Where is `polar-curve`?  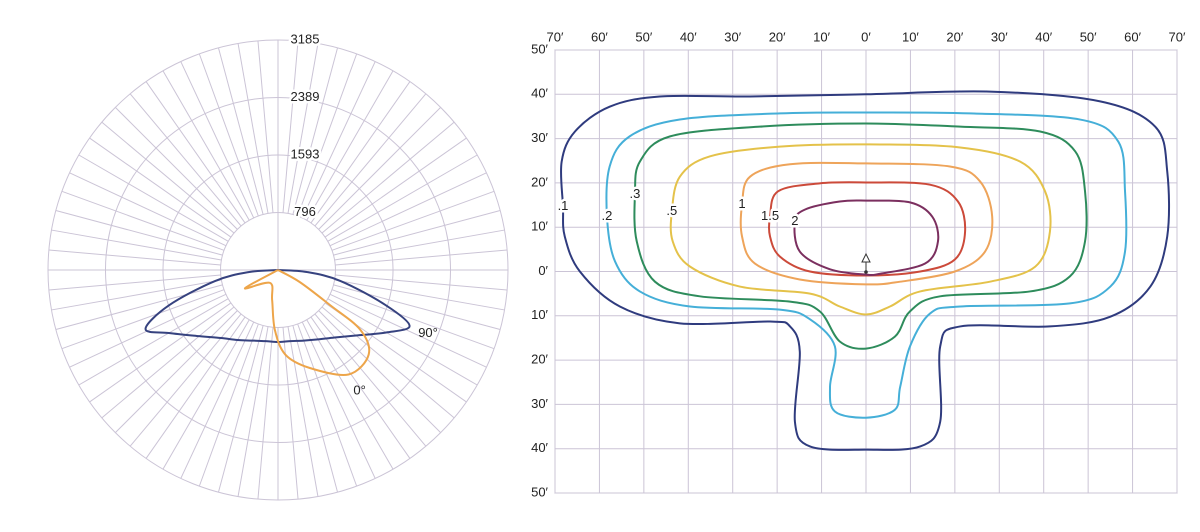 polar-curve is located at coordinates (307, 322).